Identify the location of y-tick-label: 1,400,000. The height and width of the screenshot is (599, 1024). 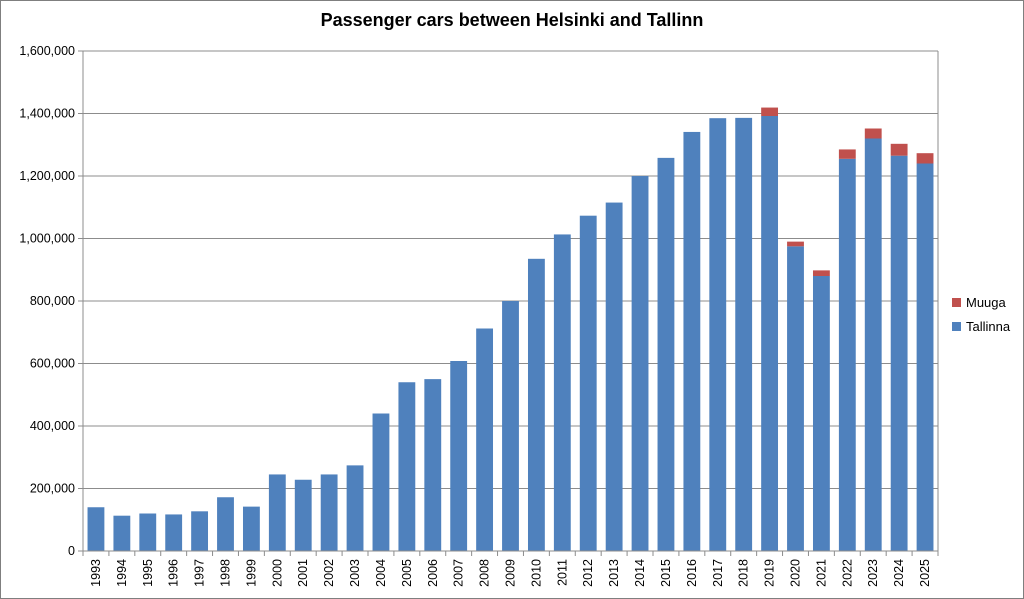
(47, 114).